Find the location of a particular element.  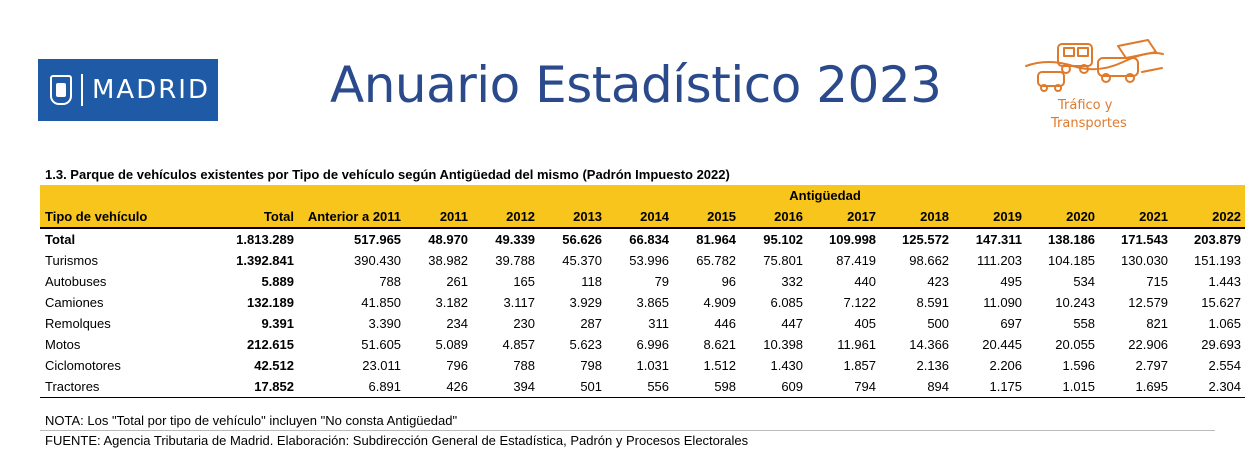

column-header: 2020 is located at coordinates (1063, 217).